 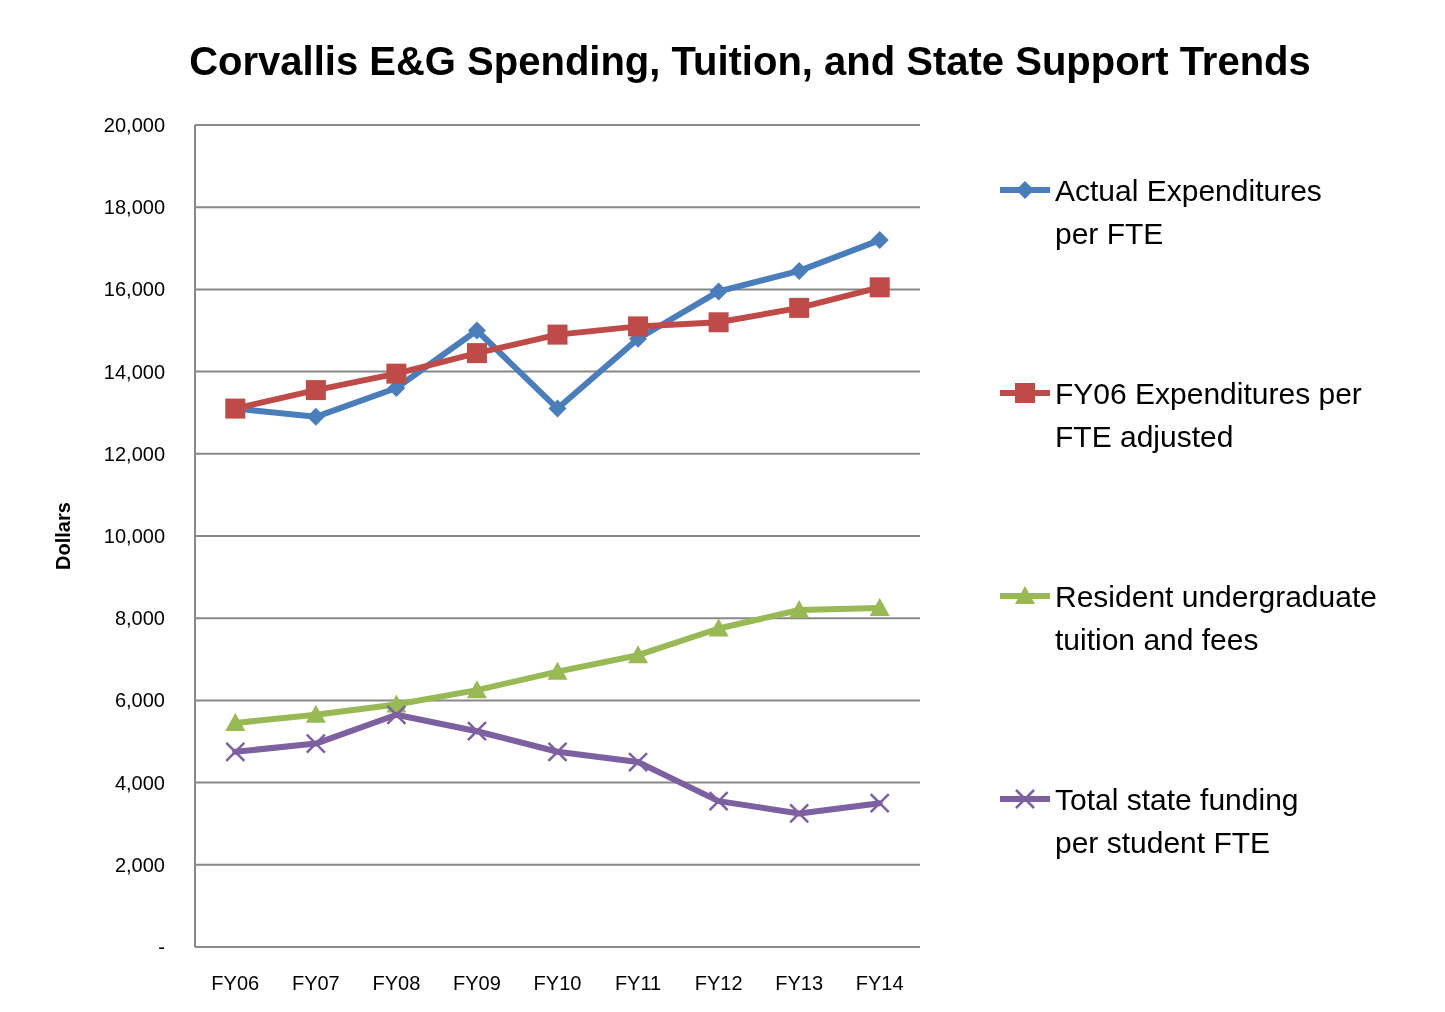 What do you see at coordinates (718, 983) in the screenshot?
I see `x-tick-label: FY12` at bounding box center [718, 983].